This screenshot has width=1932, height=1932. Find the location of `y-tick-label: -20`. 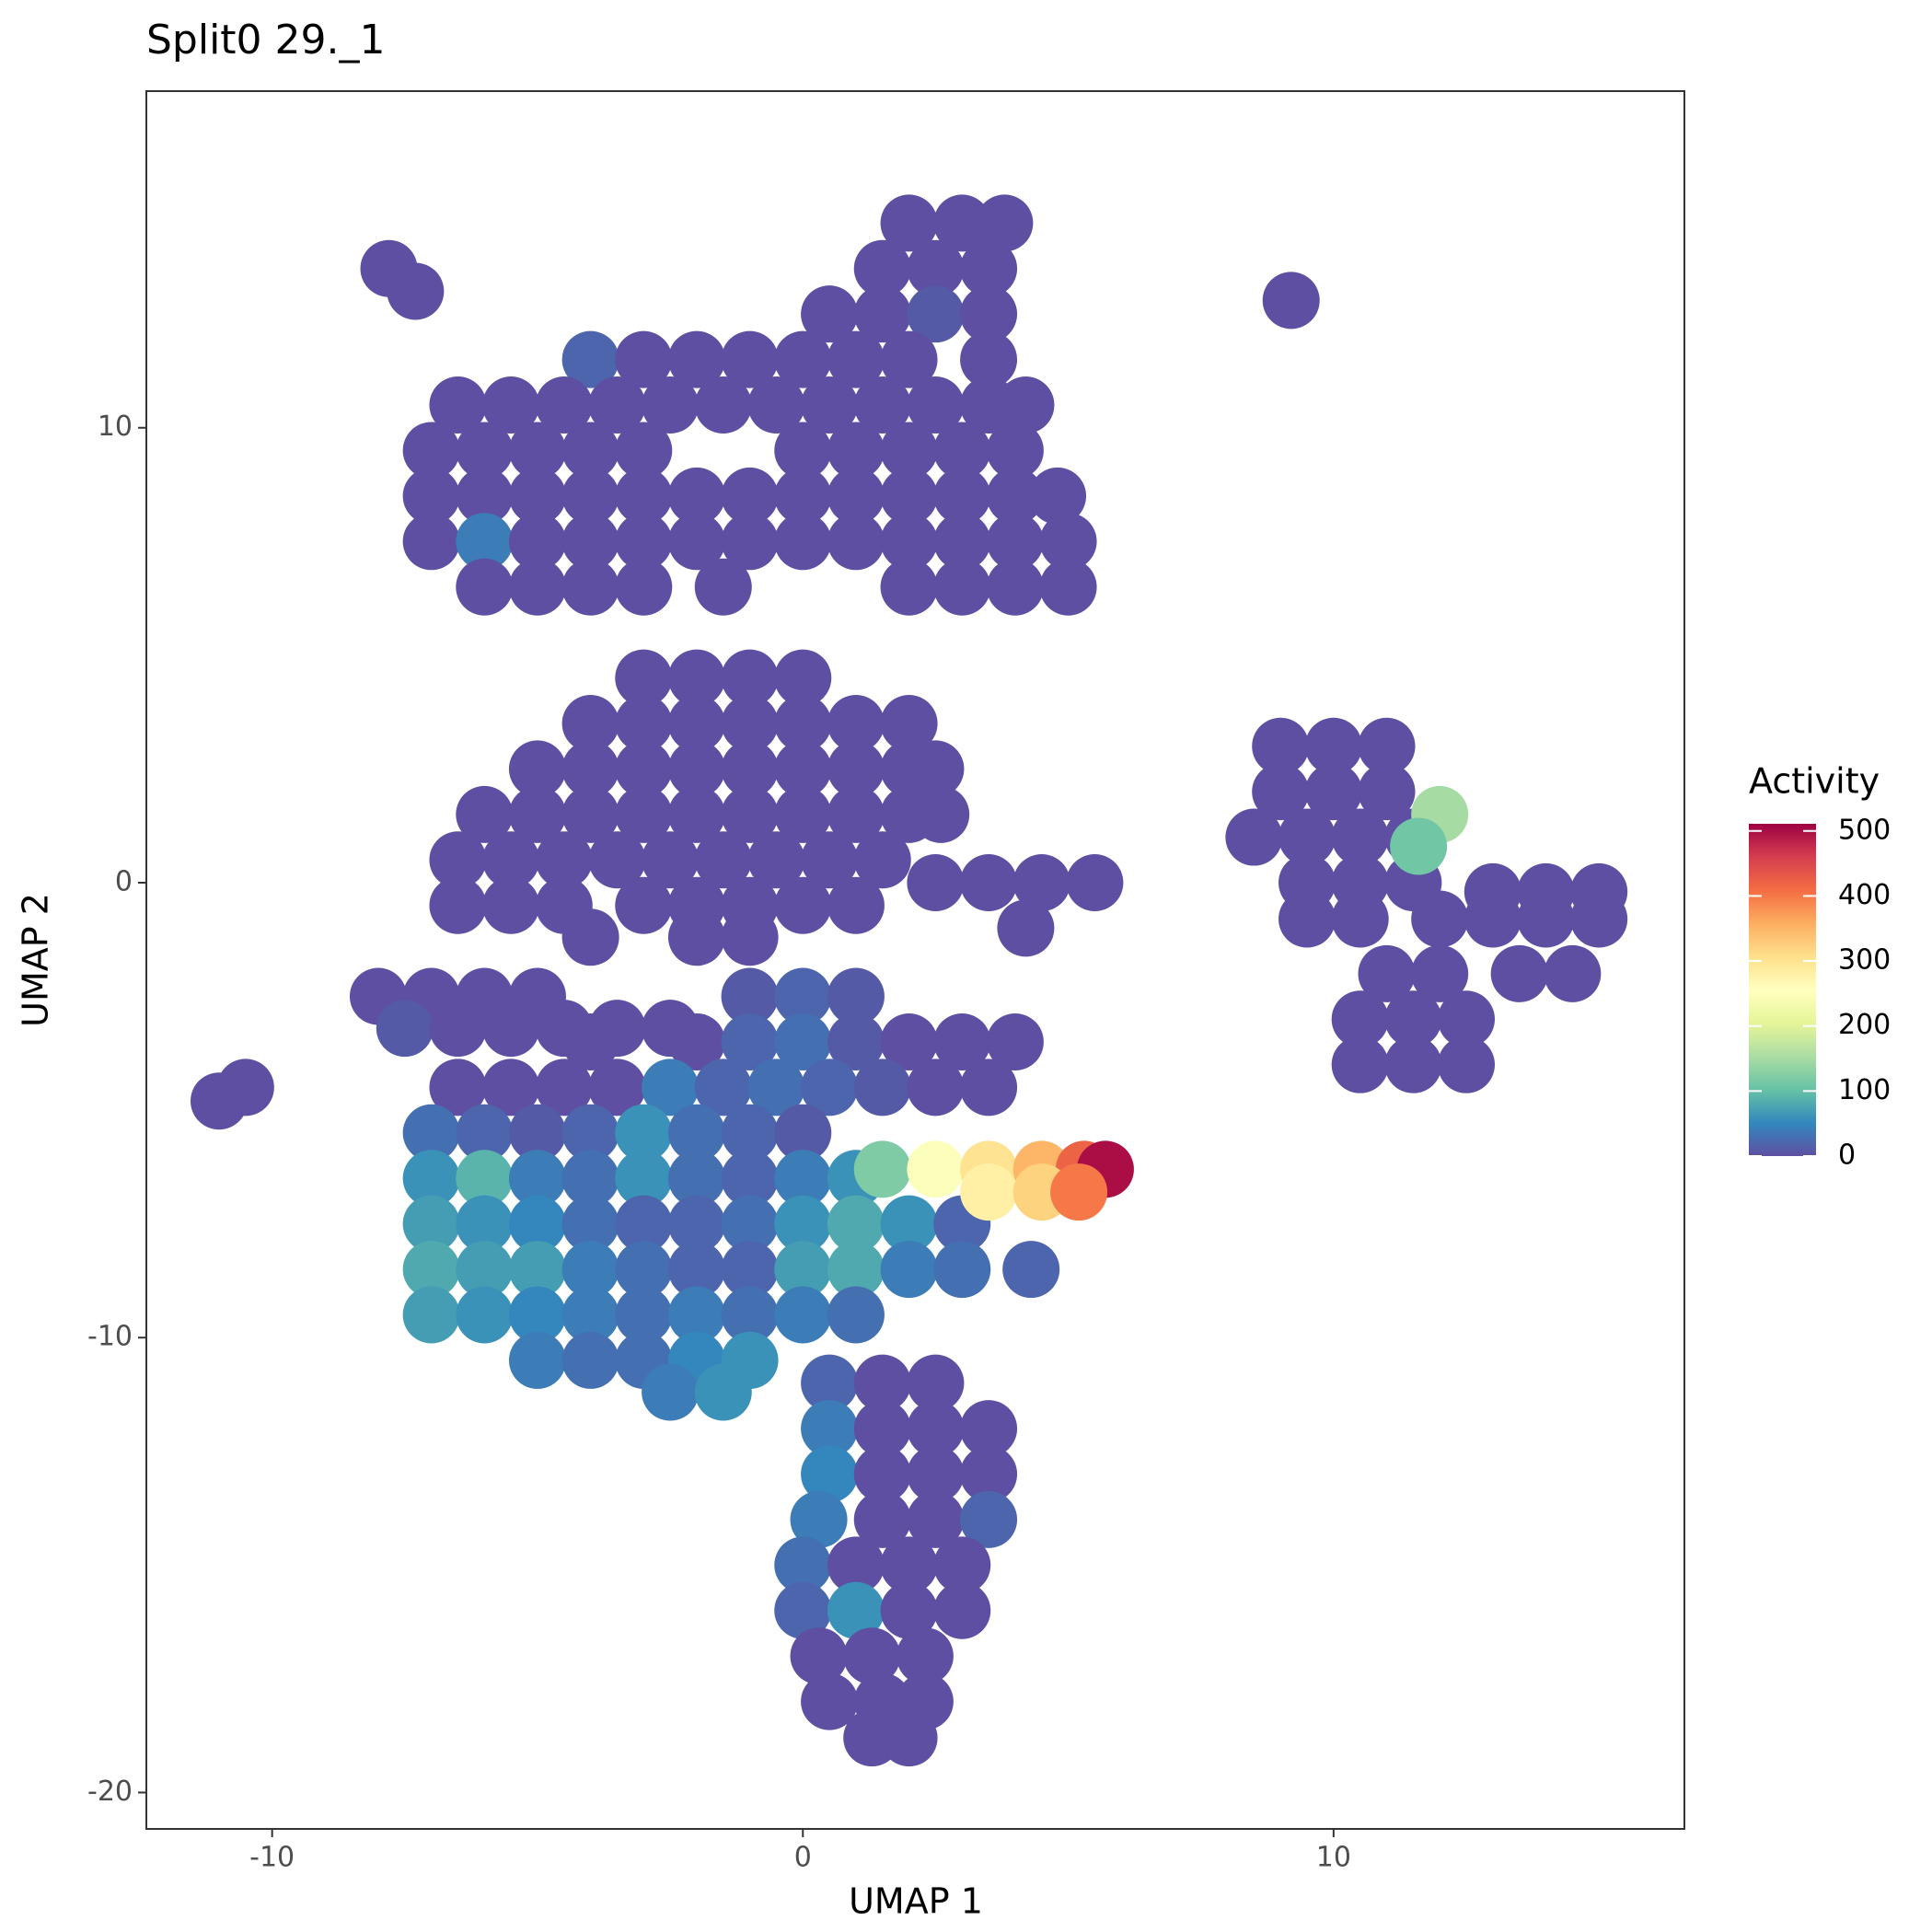

y-tick-label: -20 is located at coordinates (110, 1792).